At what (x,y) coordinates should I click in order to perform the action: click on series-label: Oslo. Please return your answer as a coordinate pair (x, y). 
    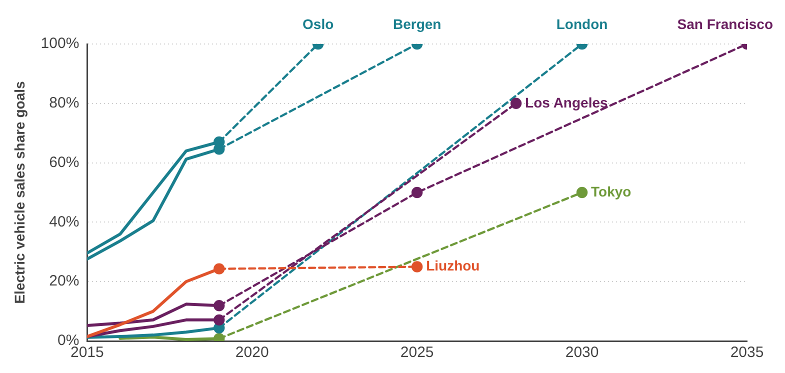
    Looking at the image, I should click on (318, 24).